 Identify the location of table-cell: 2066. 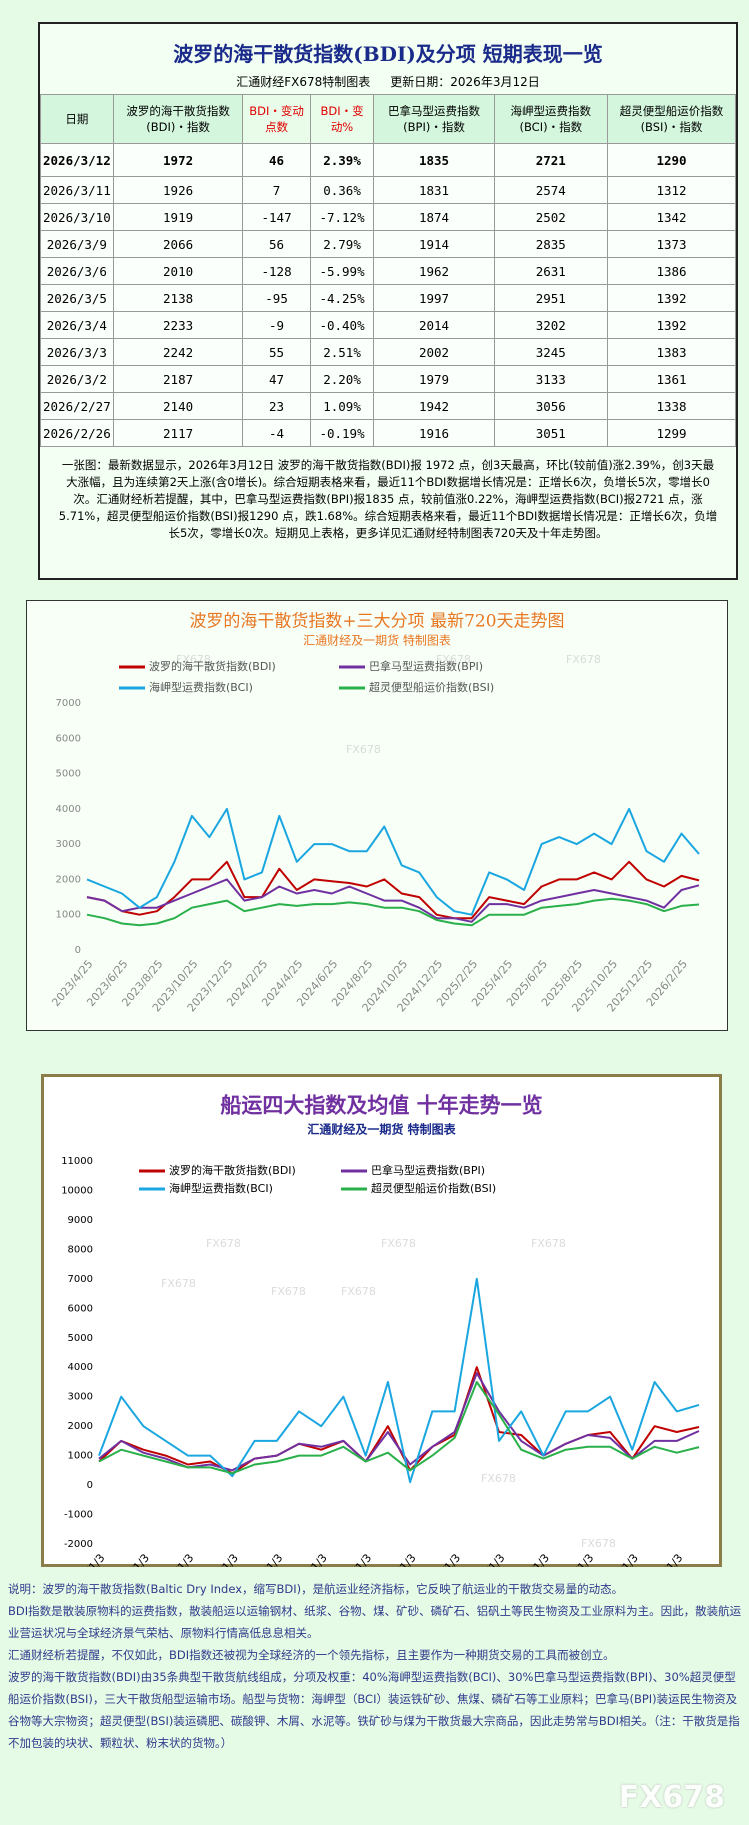
(178, 244).